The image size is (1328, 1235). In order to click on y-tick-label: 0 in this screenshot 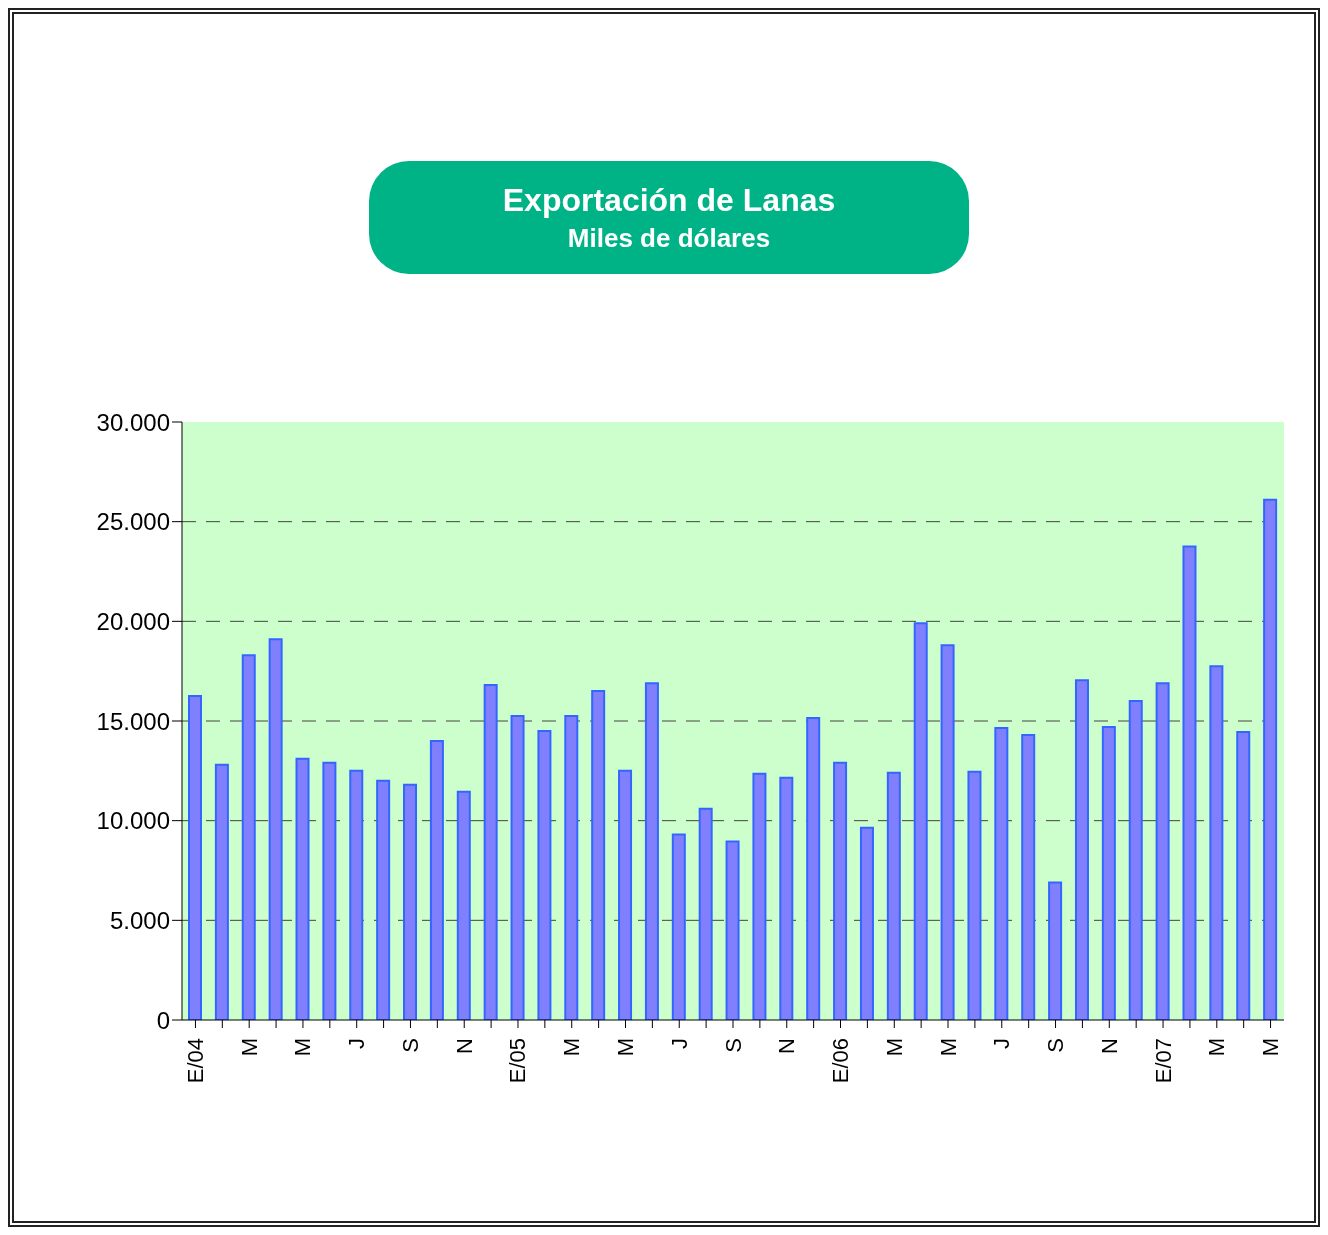, I will do `click(163, 1020)`.